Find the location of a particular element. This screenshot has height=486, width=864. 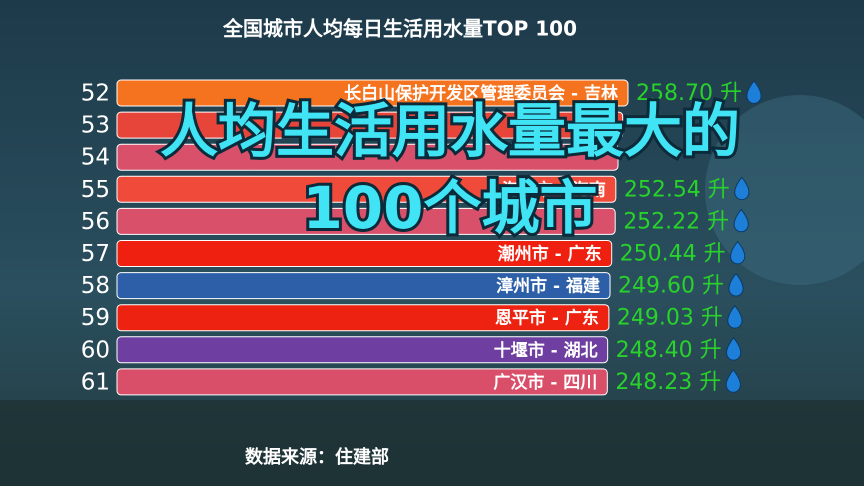

chart-title: 全国城市人均每日生活用水量TOP 100 is located at coordinates (399, 29).